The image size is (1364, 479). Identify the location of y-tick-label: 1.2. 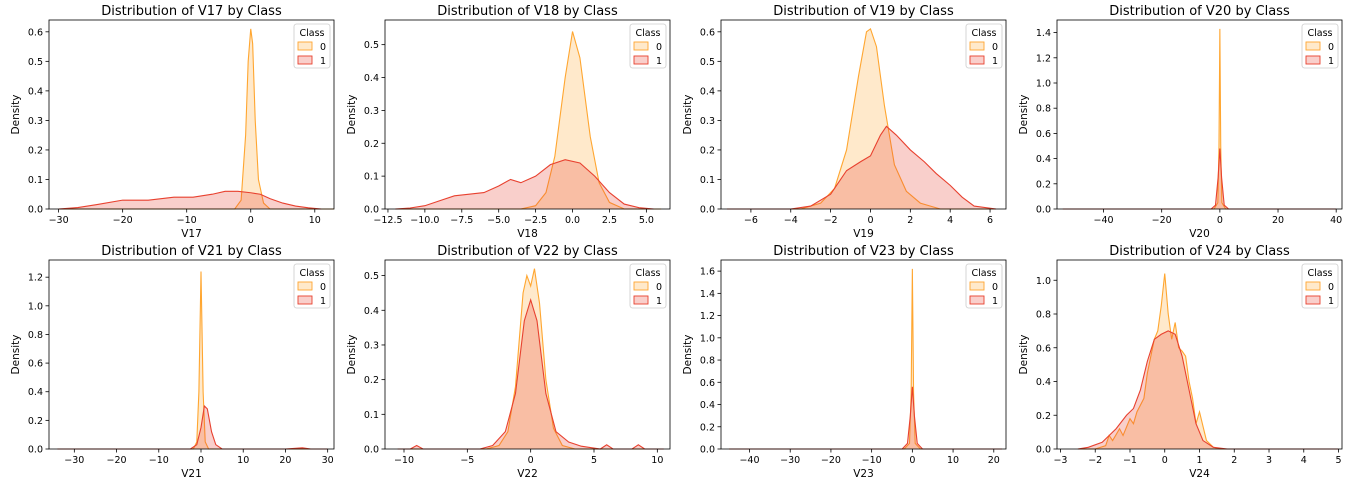
(35, 278).